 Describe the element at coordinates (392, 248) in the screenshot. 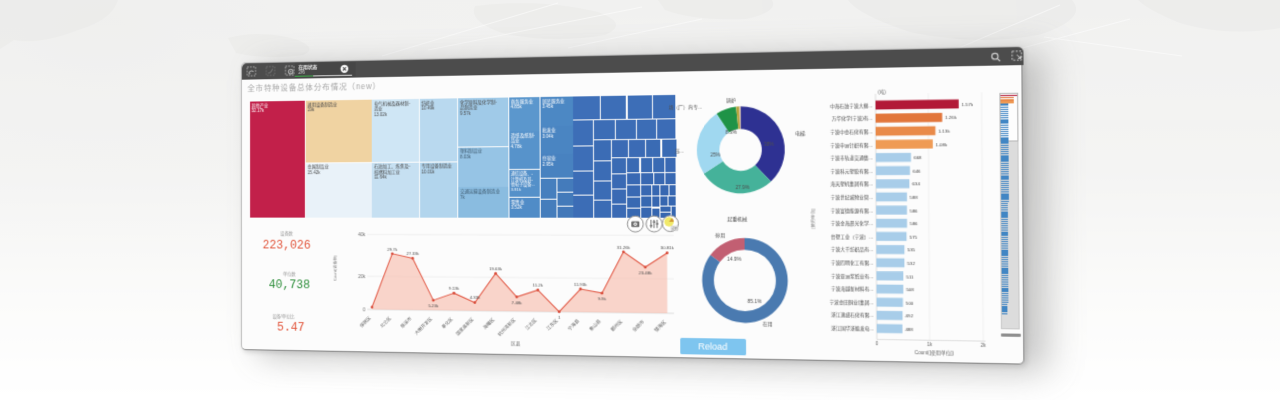

I see `svg-text: 29.7k` at that location.